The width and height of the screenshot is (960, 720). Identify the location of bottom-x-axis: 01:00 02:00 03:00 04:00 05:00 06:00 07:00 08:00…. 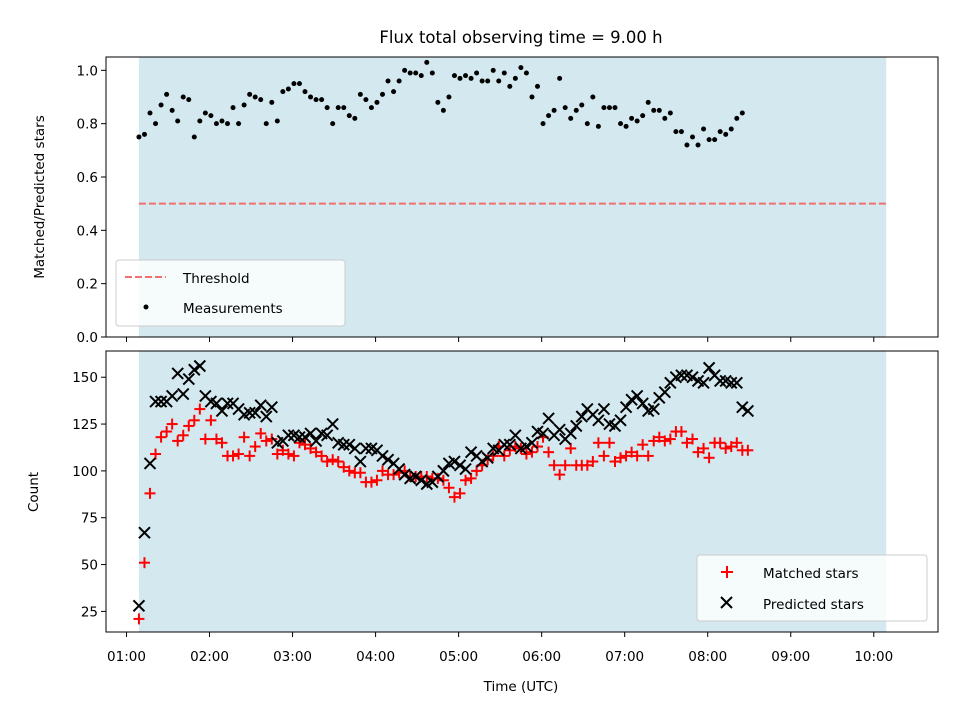
(500, 648).